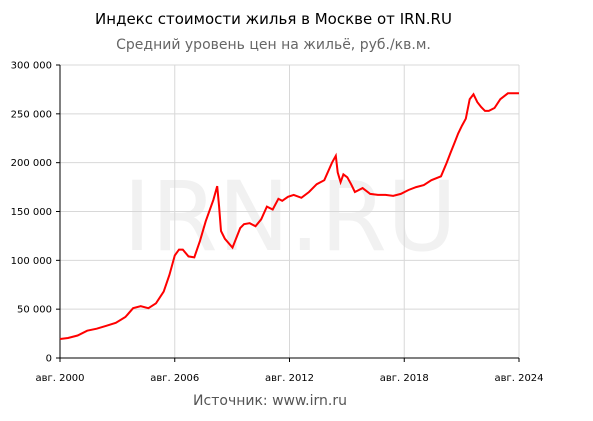 The image size is (593, 421). Describe the element at coordinates (174, 378) in the screenshot. I see `x-tick-label: авг. 2006` at that location.